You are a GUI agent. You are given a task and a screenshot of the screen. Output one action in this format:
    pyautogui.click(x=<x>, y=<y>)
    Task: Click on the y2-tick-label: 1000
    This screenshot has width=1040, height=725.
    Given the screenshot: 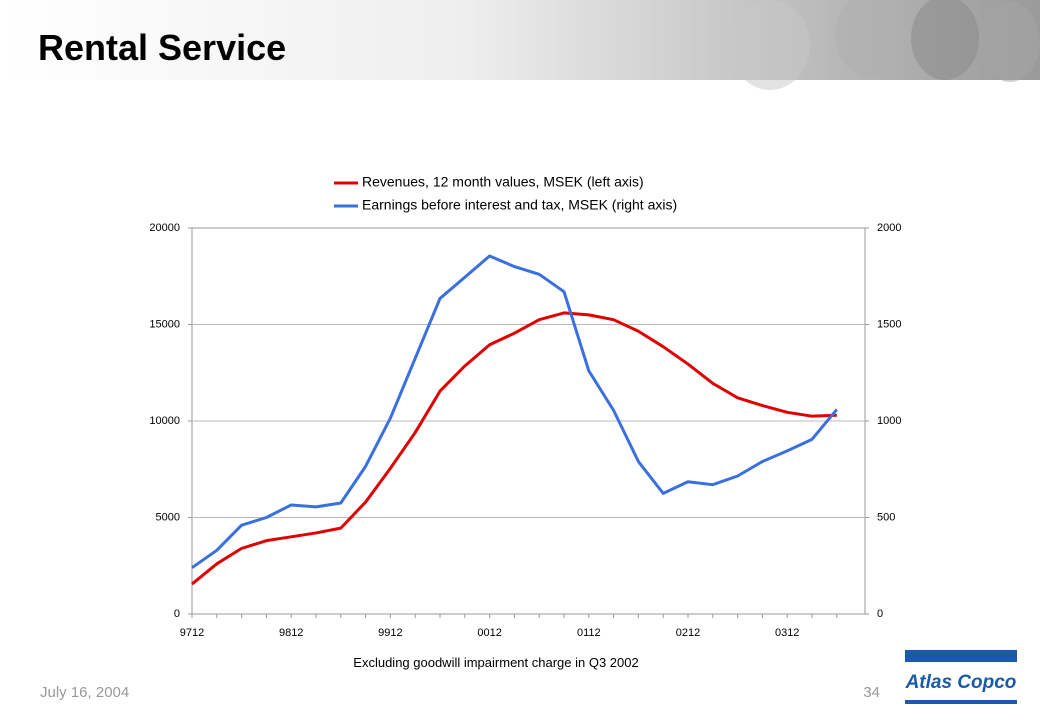 What is the action you would take?
    pyautogui.click(x=889, y=421)
    